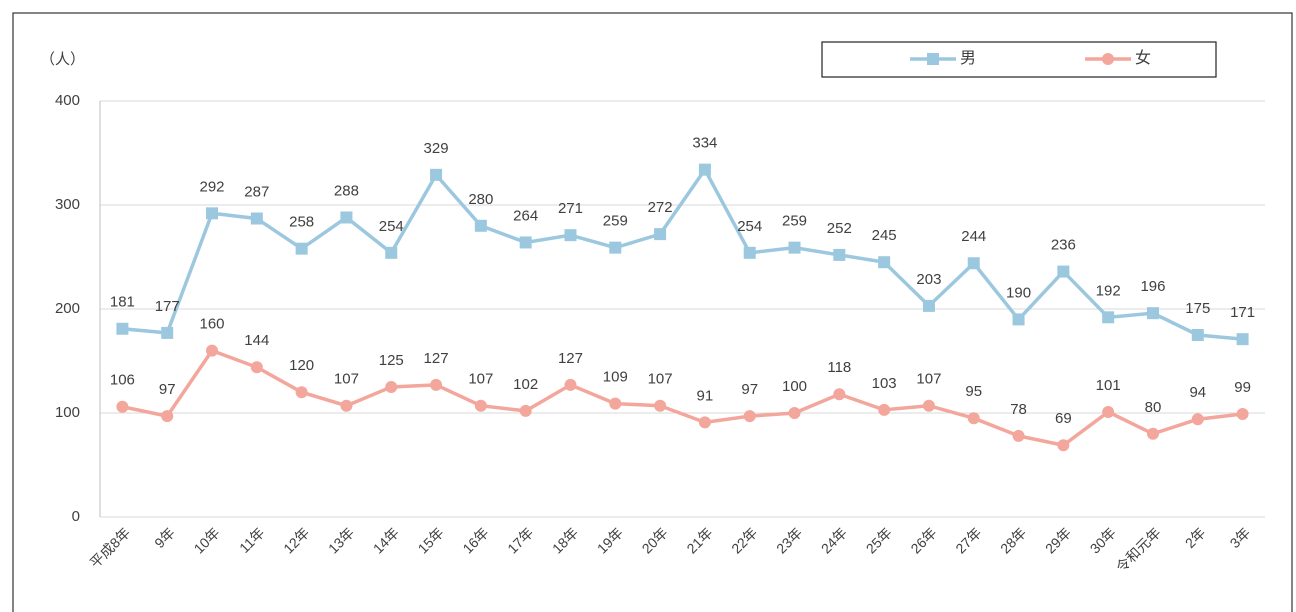 Image resolution: width=1296 pixels, height=612 pixels. I want to click on y-tick-label: 300, so click(67, 204).